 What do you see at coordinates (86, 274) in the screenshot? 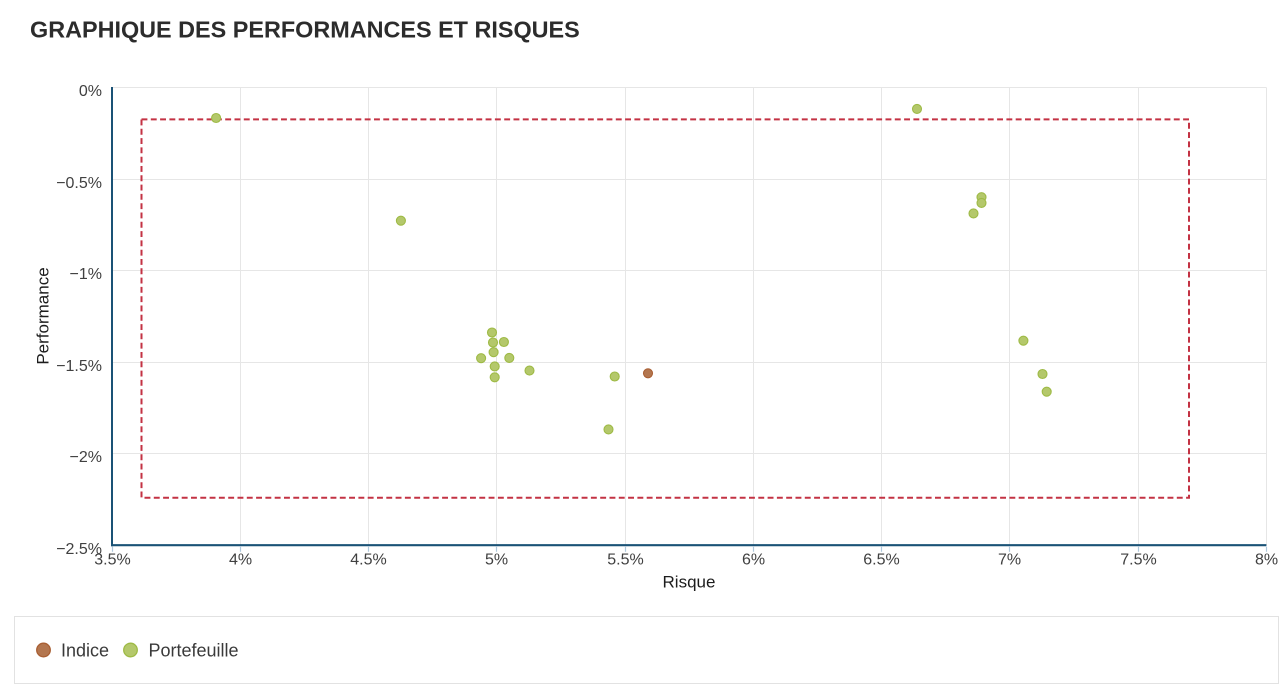
I see `svg-text: −1%` at bounding box center [86, 274].